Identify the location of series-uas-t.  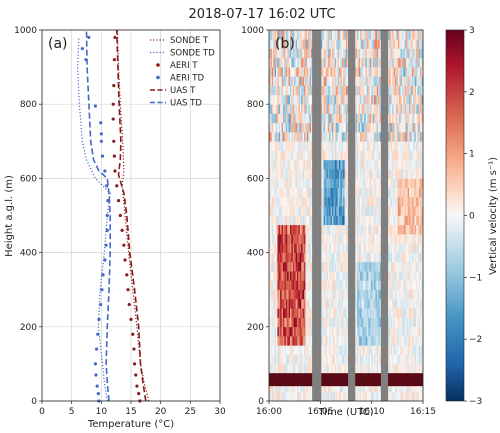
(131, 215).